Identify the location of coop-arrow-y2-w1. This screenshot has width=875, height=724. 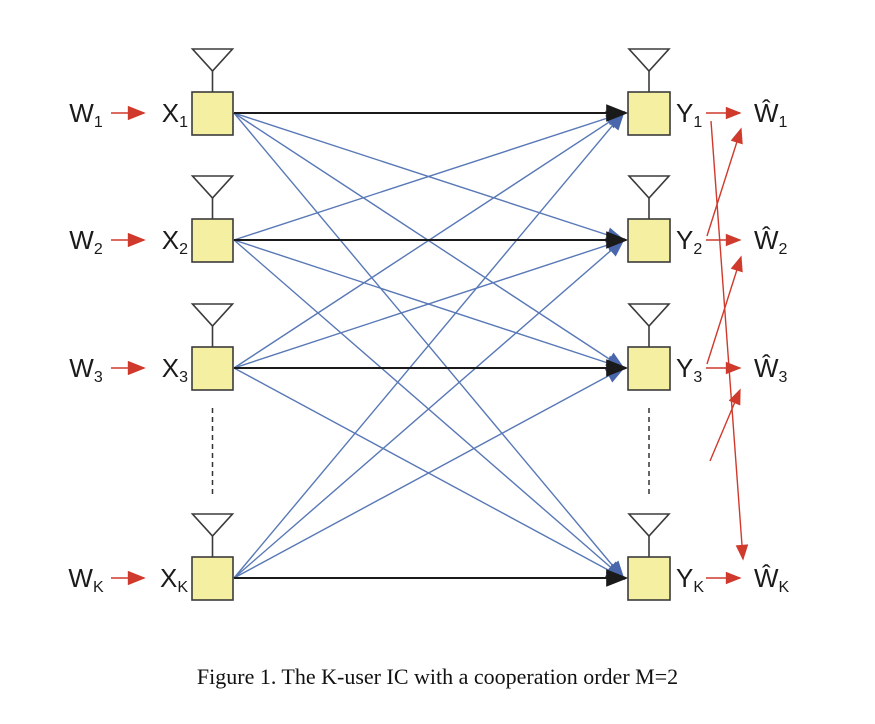
(724, 182).